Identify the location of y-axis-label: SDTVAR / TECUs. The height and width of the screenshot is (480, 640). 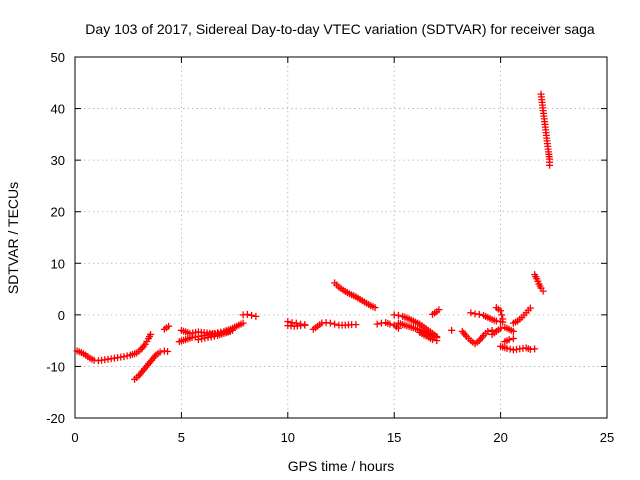
(13, 238).